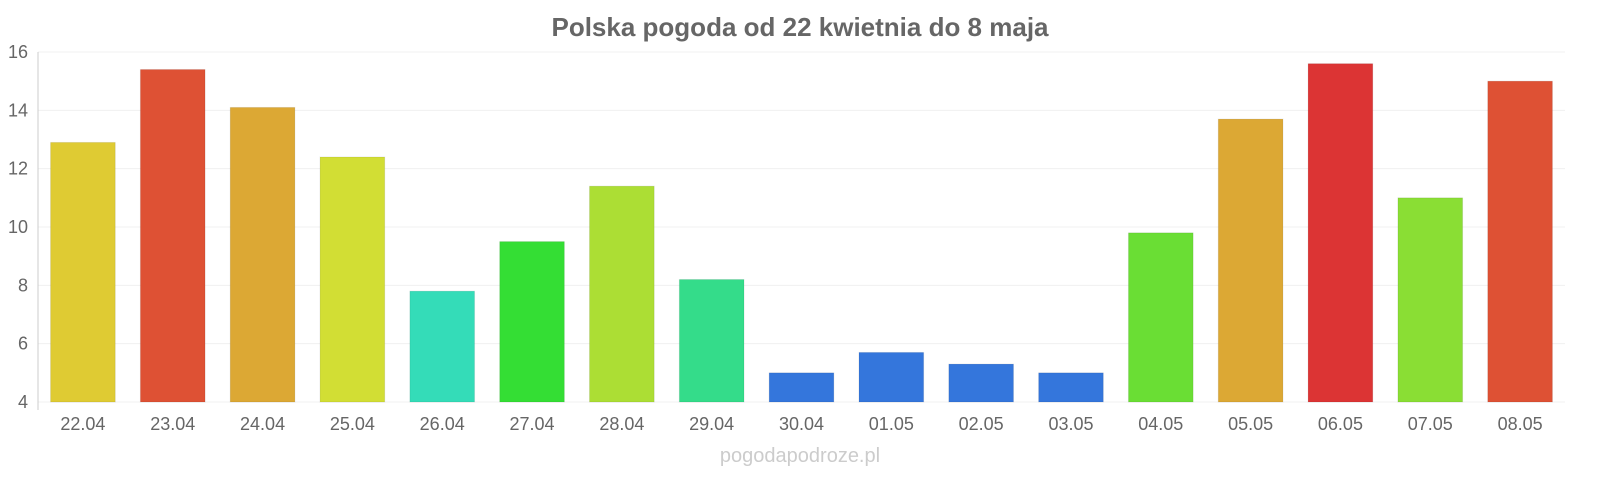 This screenshot has width=1600, height=485. I want to click on bar-26.04, so click(442, 346).